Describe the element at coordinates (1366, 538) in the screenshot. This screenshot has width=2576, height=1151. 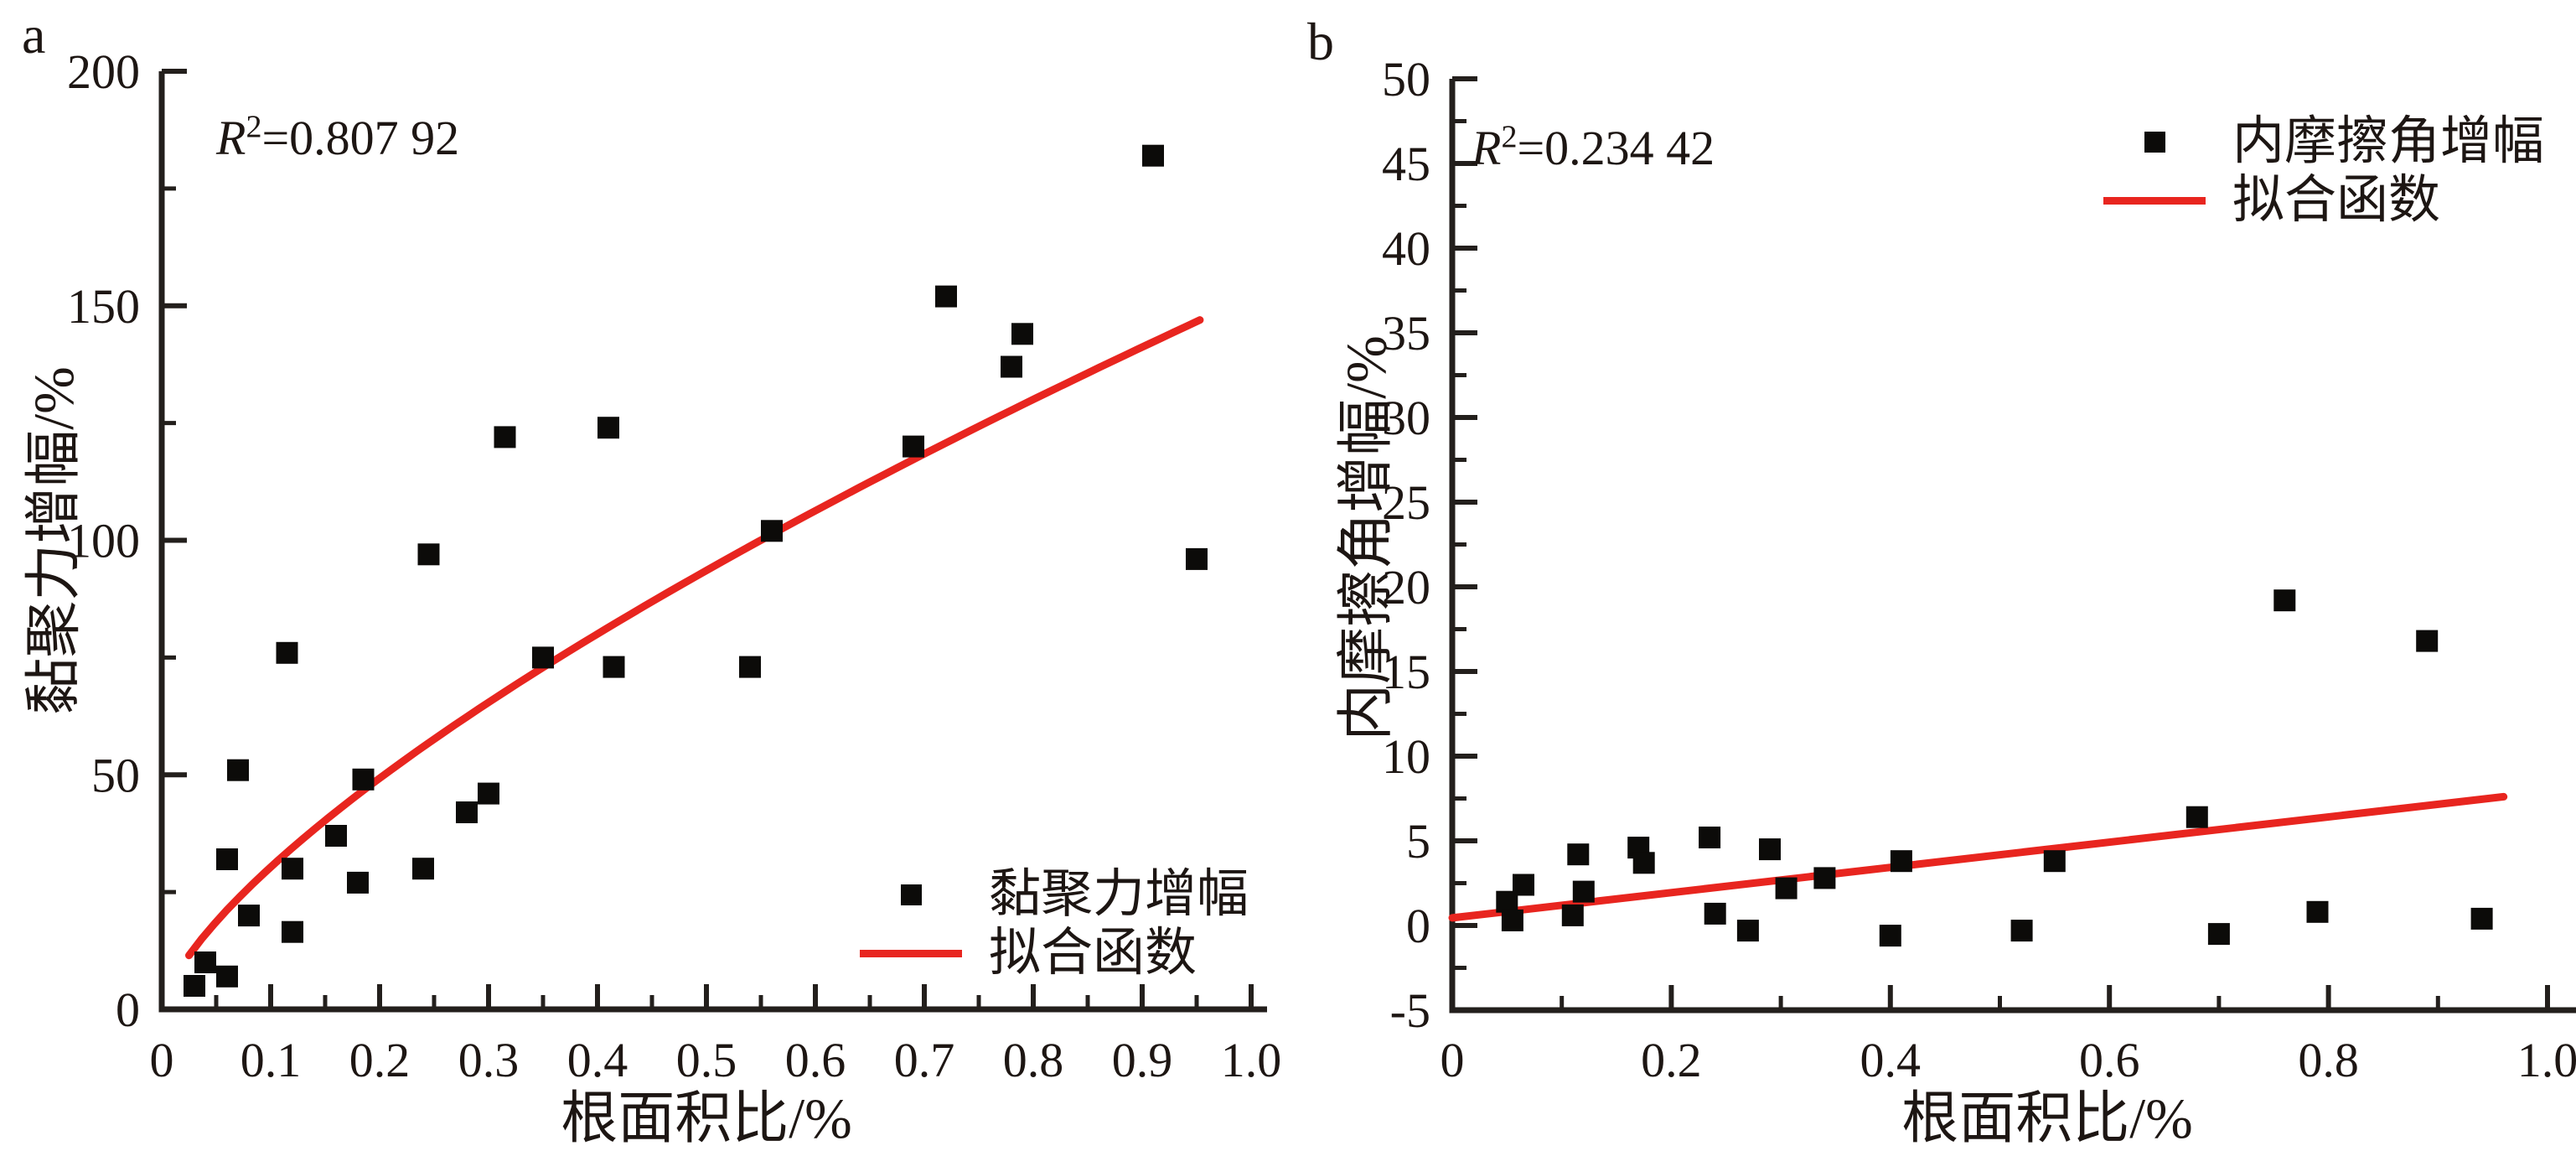
I see `y-axis-label-b: 内摩擦角增幅/%` at that location.